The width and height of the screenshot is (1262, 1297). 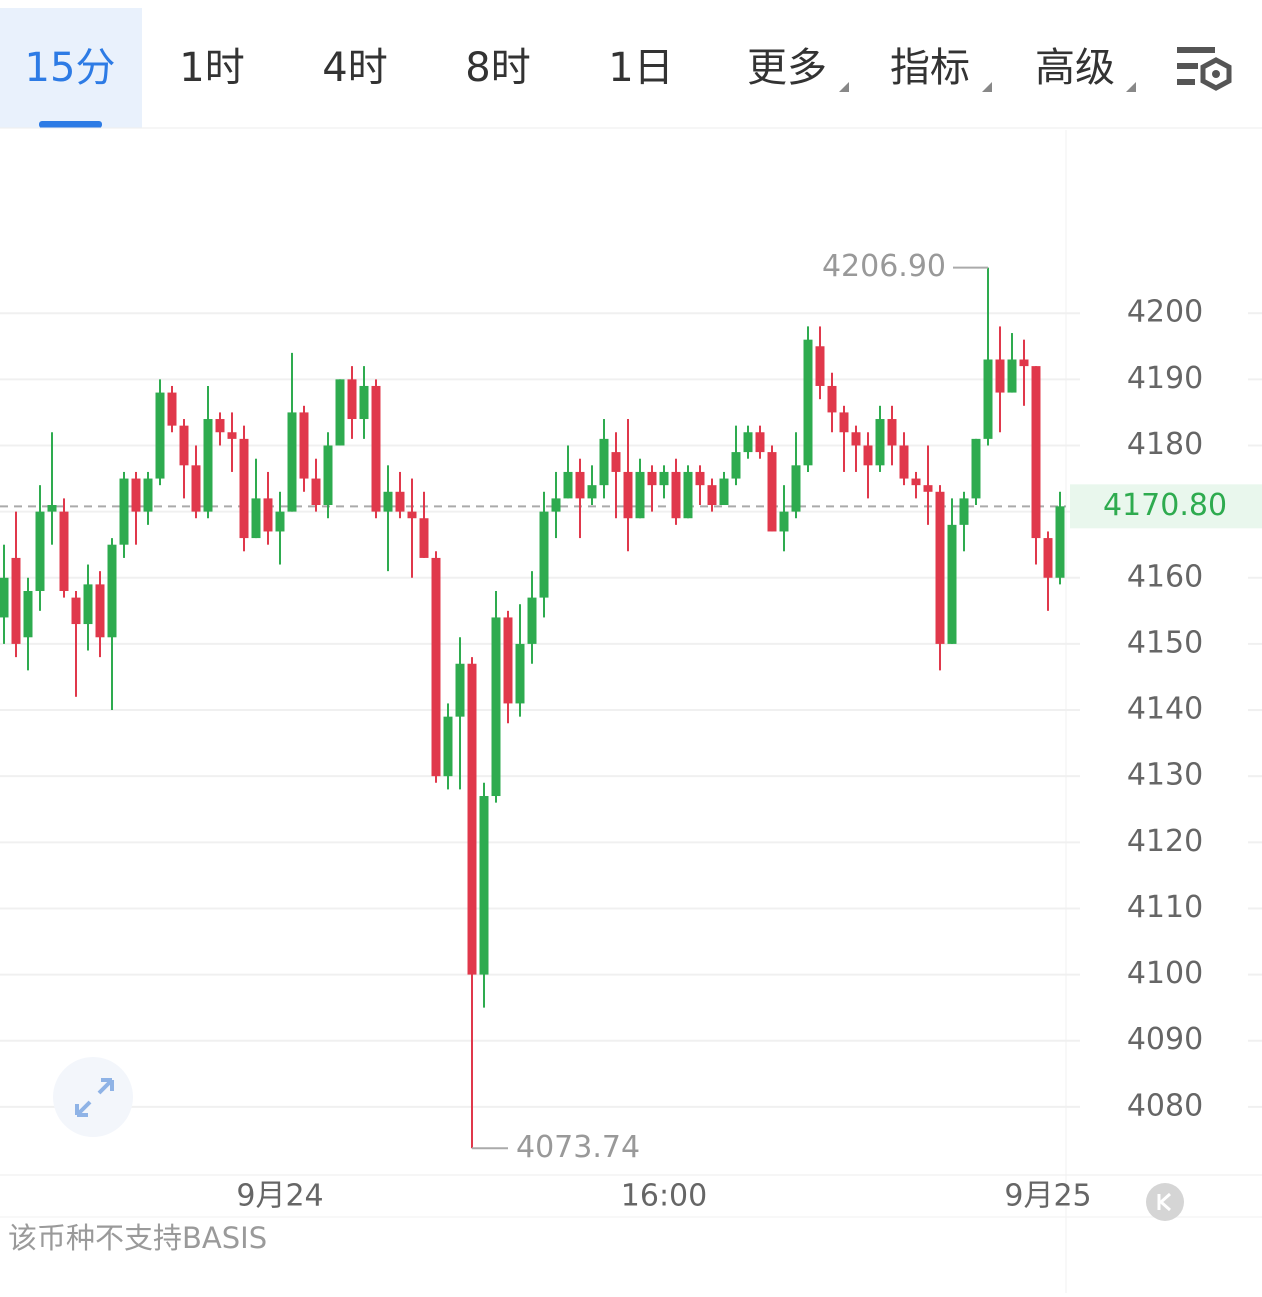 What do you see at coordinates (1165, 576) in the screenshot?
I see `y-tick-label: 4160` at bounding box center [1165, 576].